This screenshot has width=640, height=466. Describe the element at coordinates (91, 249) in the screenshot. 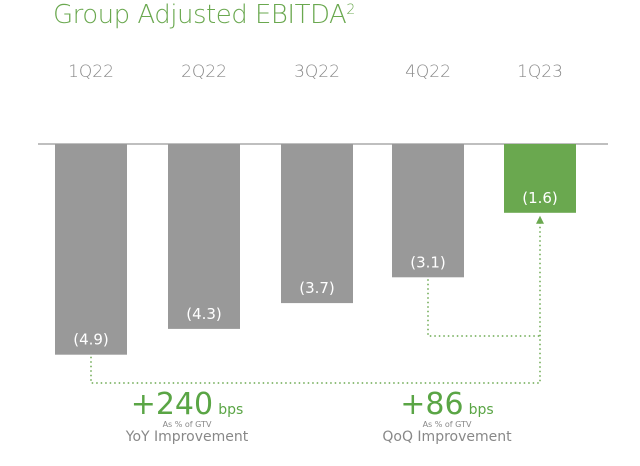

I see `bar-1Q22` at that location.